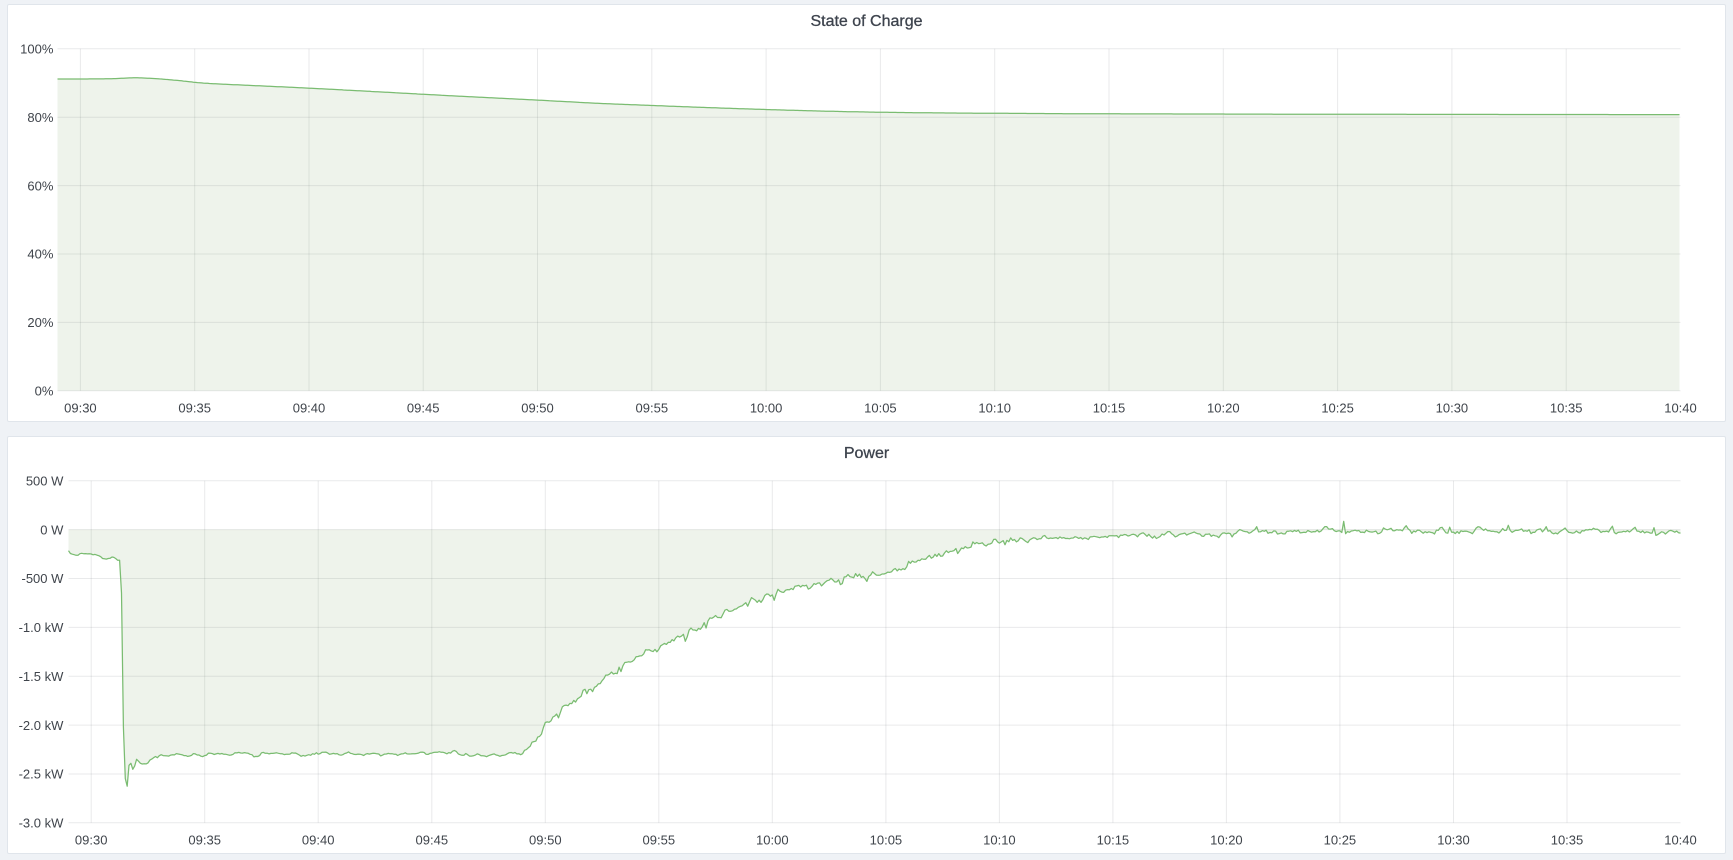 The width and height of the screenshot is (1733, 860). Describe the element at coordinates (40, 185) in the screenshot. I see `svg-text: 60%` at that location.